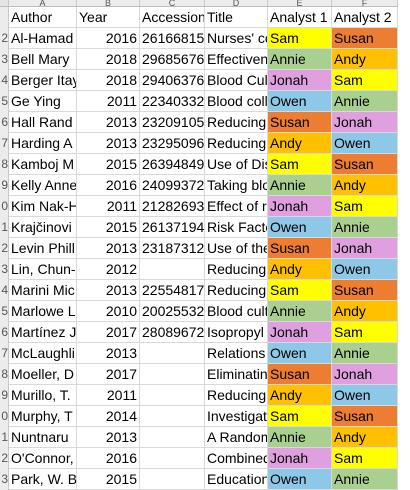 The width and height of the screenshot is (410, 490). Describe the element at coordinates (236, 80) in the screenshot. I see `cell-title: Blood Cult` at that location.